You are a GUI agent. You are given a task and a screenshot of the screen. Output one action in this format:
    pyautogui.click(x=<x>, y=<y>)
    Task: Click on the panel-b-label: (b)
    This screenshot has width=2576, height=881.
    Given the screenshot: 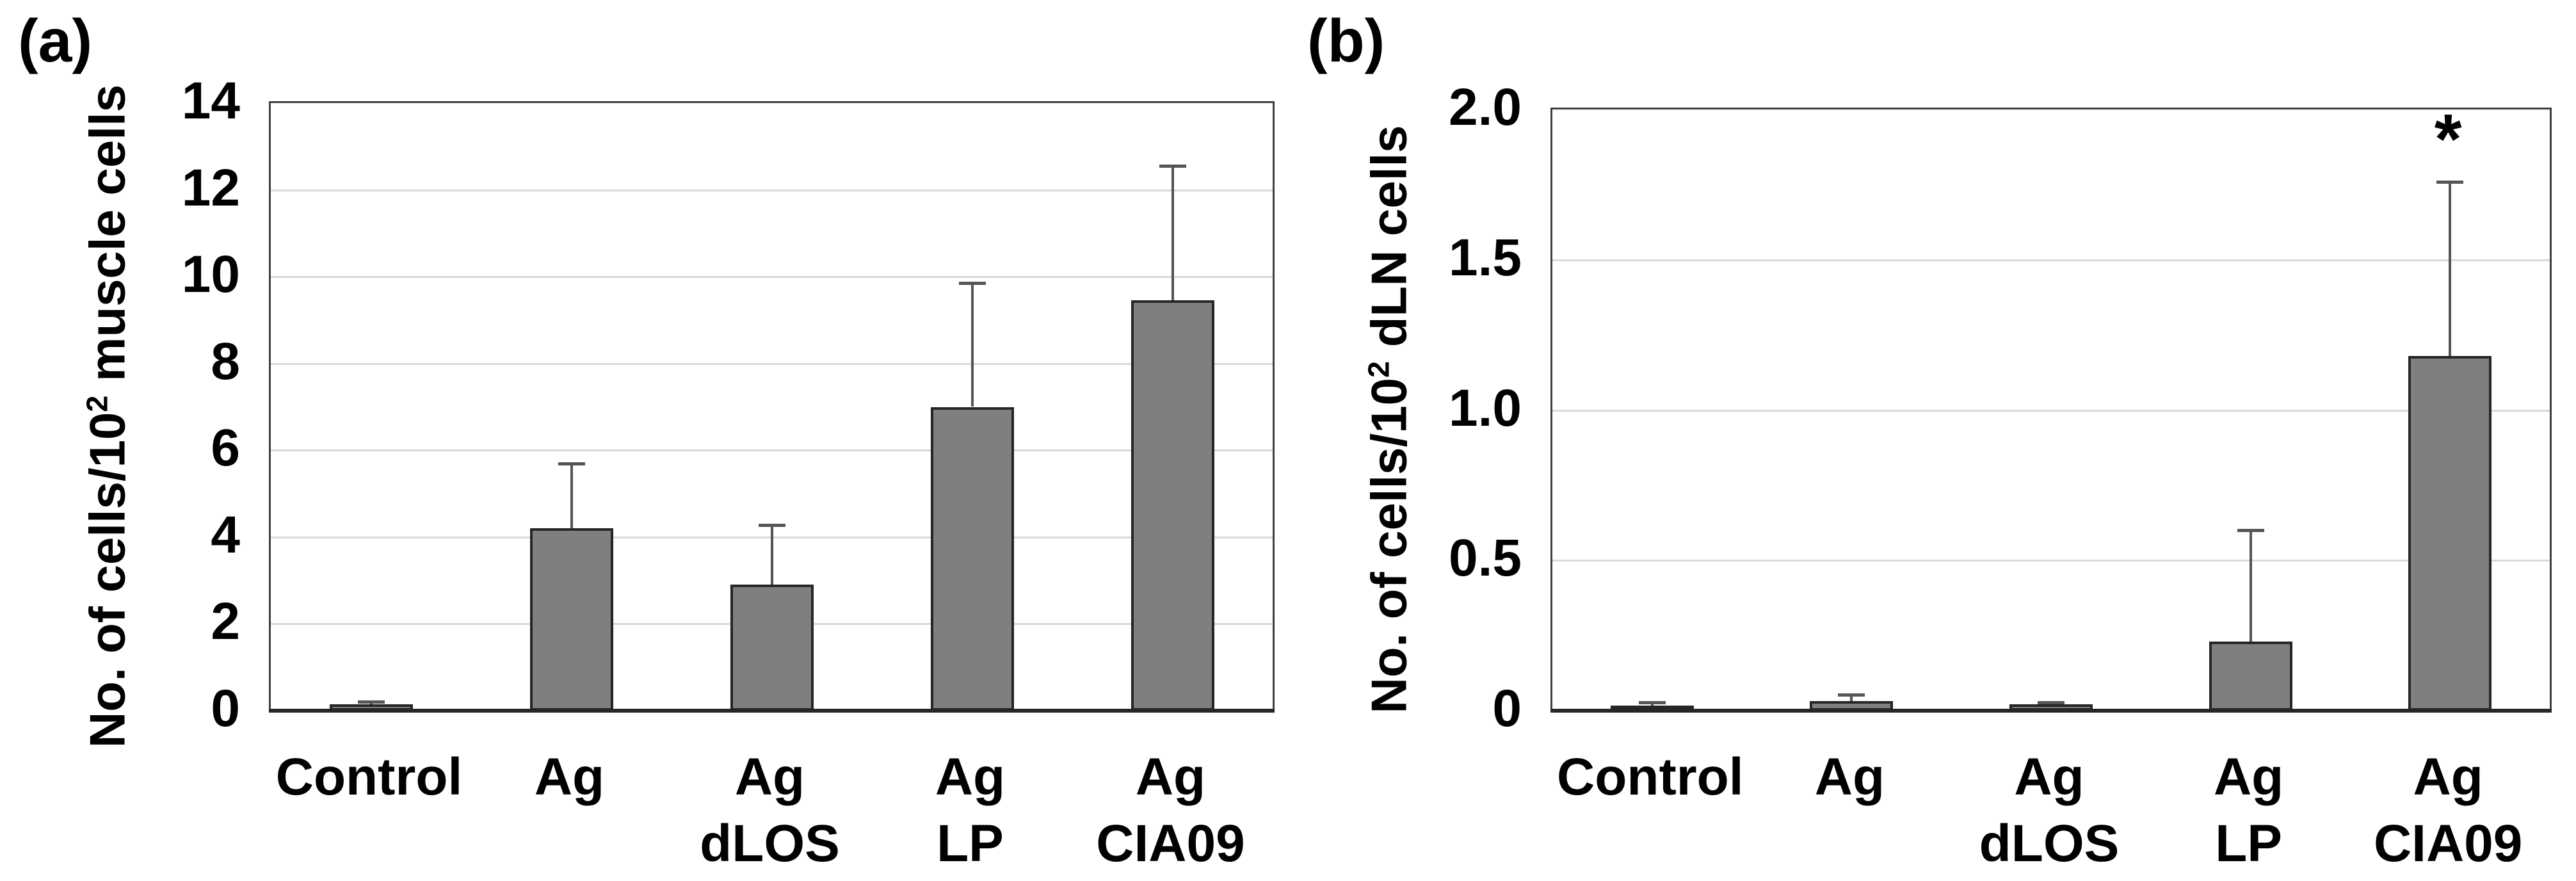 What is the action you would take?
    pyautogui.click(x=1346, y=41)
    